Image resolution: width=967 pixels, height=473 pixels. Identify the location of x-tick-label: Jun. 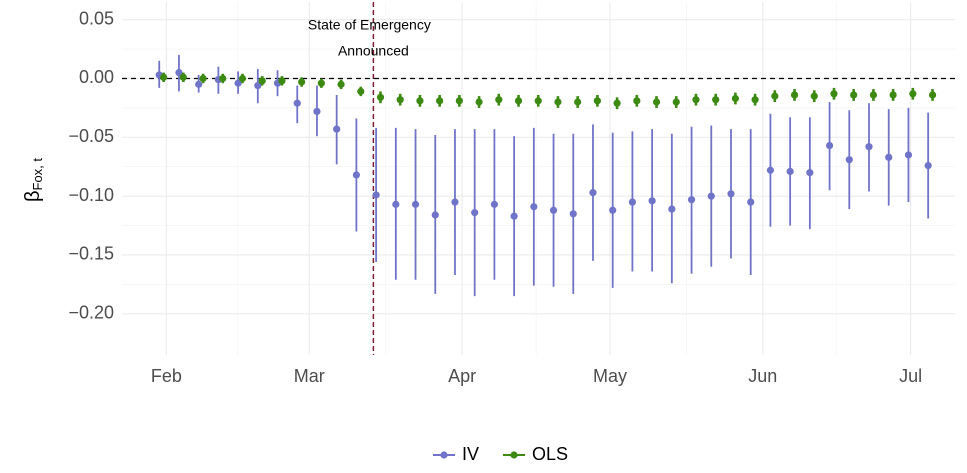
(762, 376).